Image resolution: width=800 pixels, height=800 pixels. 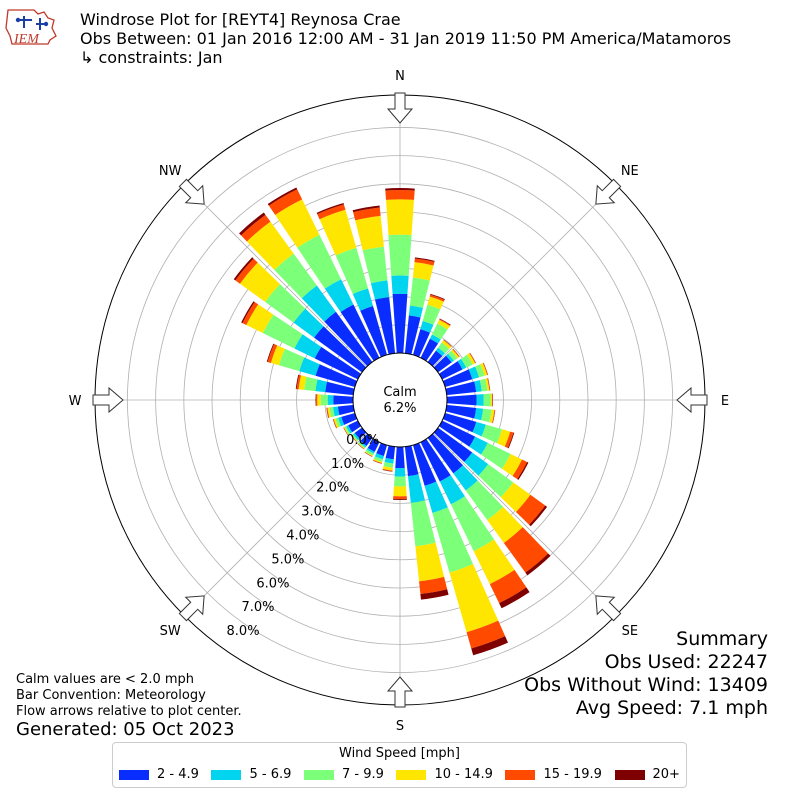 I want to click on bar-120deg-bin1, so click(x=478, y=445).